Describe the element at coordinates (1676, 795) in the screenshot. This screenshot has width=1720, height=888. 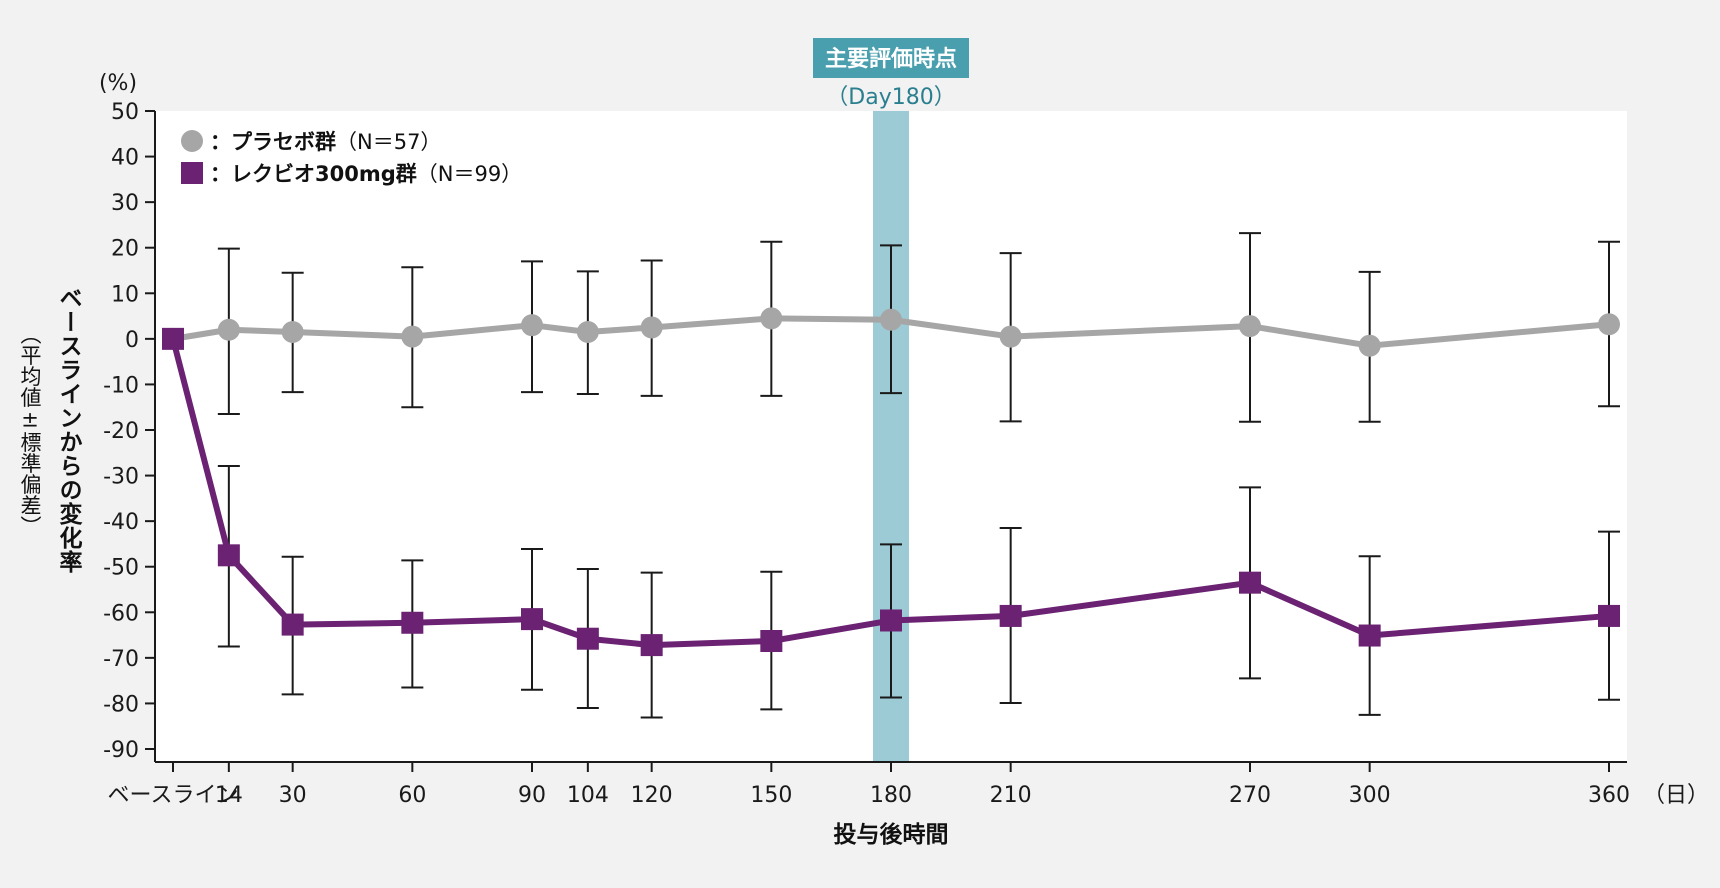
I see `x-unit-label: （日）` at that location.